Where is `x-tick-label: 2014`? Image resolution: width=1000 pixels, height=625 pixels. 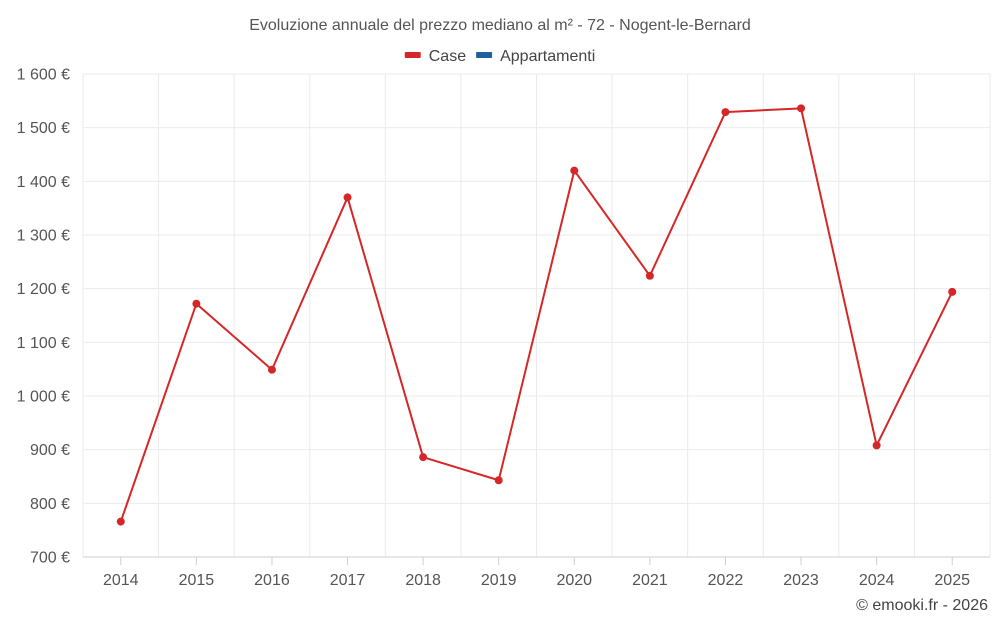
x-tick-label: 2014 is located at coordinates (121, 580).